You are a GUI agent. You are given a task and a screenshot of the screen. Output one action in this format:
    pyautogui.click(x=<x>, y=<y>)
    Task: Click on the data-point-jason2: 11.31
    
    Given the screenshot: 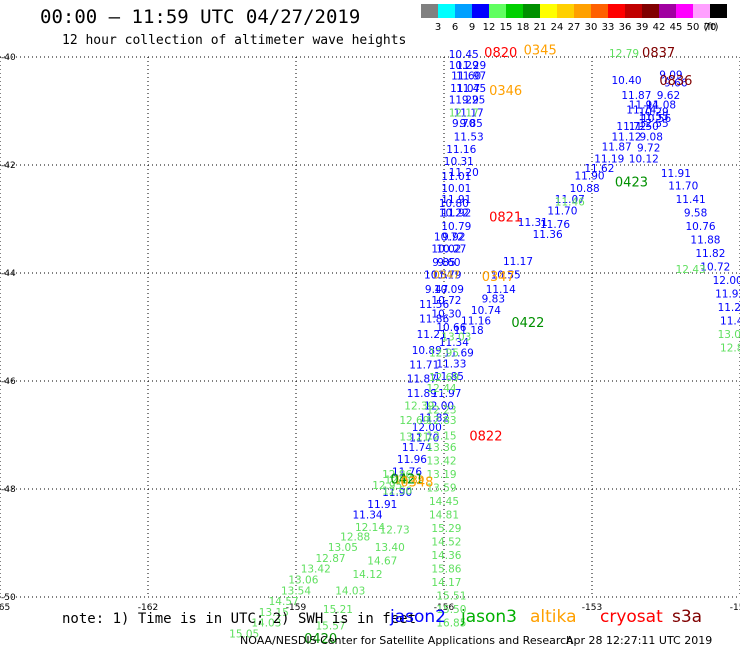 What is the action you would take?
    pyautogui.click(x=533, y=223)
    